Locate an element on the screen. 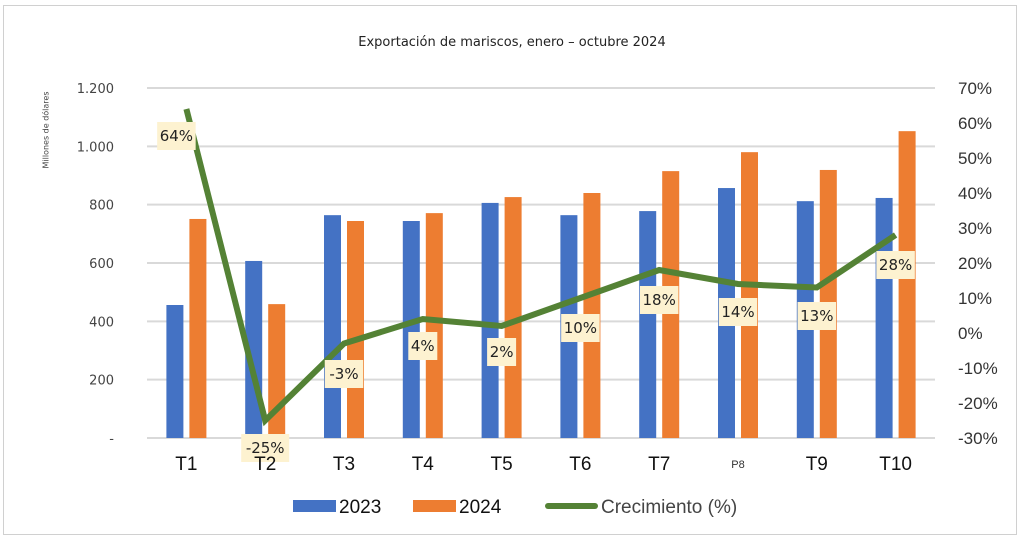 The width and height of the screenshot is (1024, 542). bar-2023-T4 is located at coordinates (411, 329).